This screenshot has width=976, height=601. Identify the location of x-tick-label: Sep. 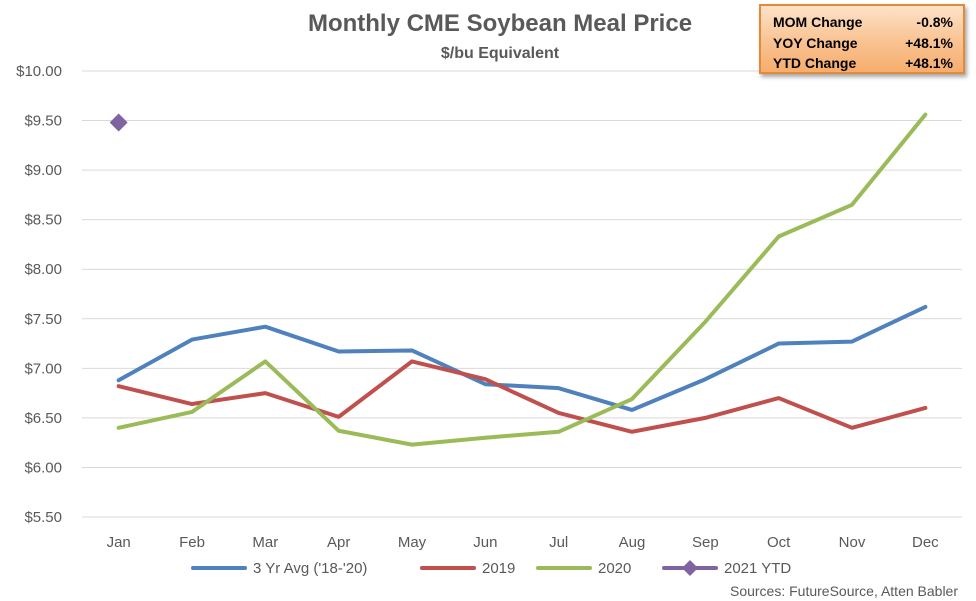
(705, 542).